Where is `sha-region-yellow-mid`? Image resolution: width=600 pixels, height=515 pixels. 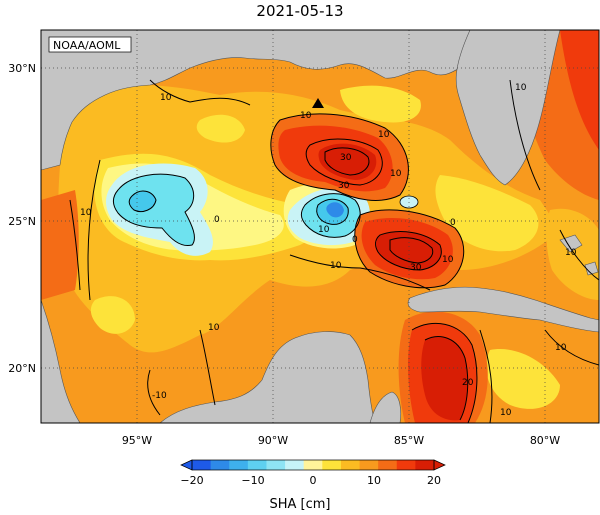 sha-region-yellow-mid is located at coordinates (220, 128).